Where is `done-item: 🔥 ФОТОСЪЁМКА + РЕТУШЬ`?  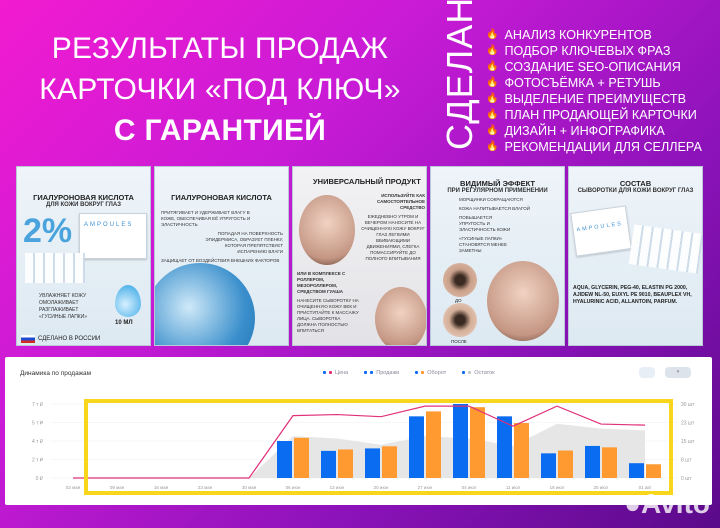
done-item: 🔥 ФОТОСЪЁМКА + РЕТУШЬ is located at coordinates (573, 83).